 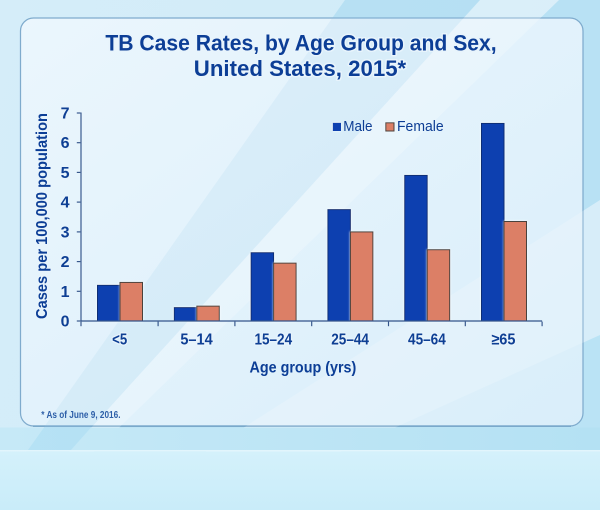 I want to click on svg-text: 3, so click(x=65, y=232).